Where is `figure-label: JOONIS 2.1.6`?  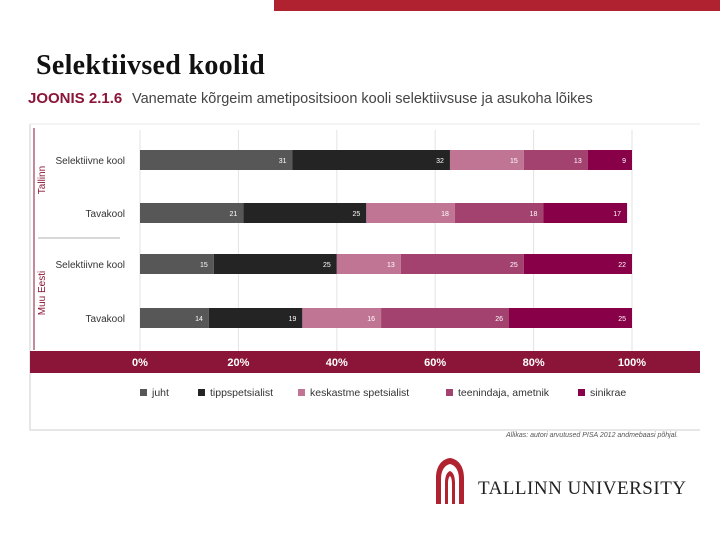 figure-label: JOONIS 2.1.6 is located at coordinates (75, 98).